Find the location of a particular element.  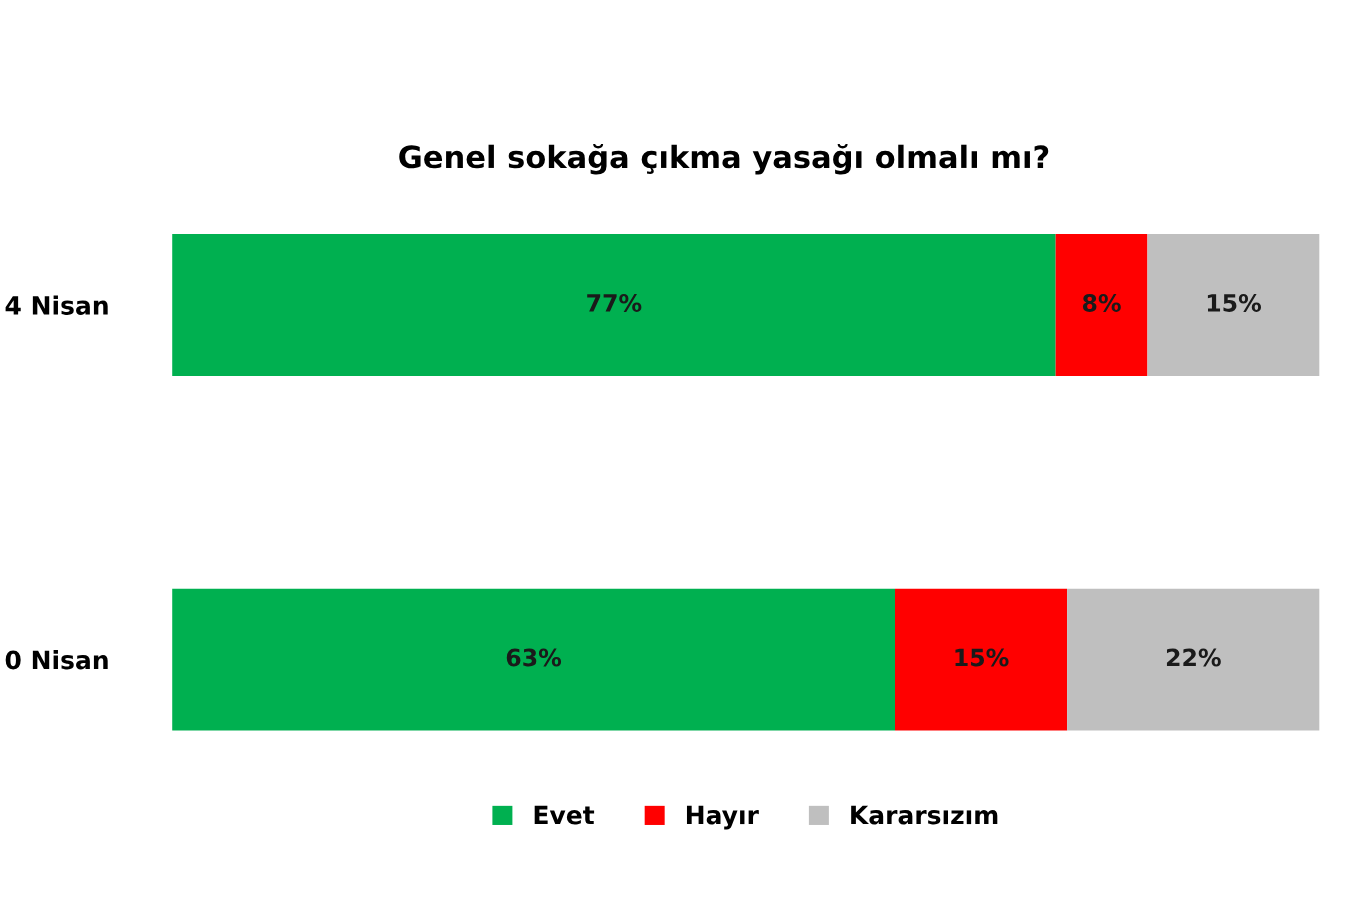

data-label: 22% is located at coordinates (1193, 657).